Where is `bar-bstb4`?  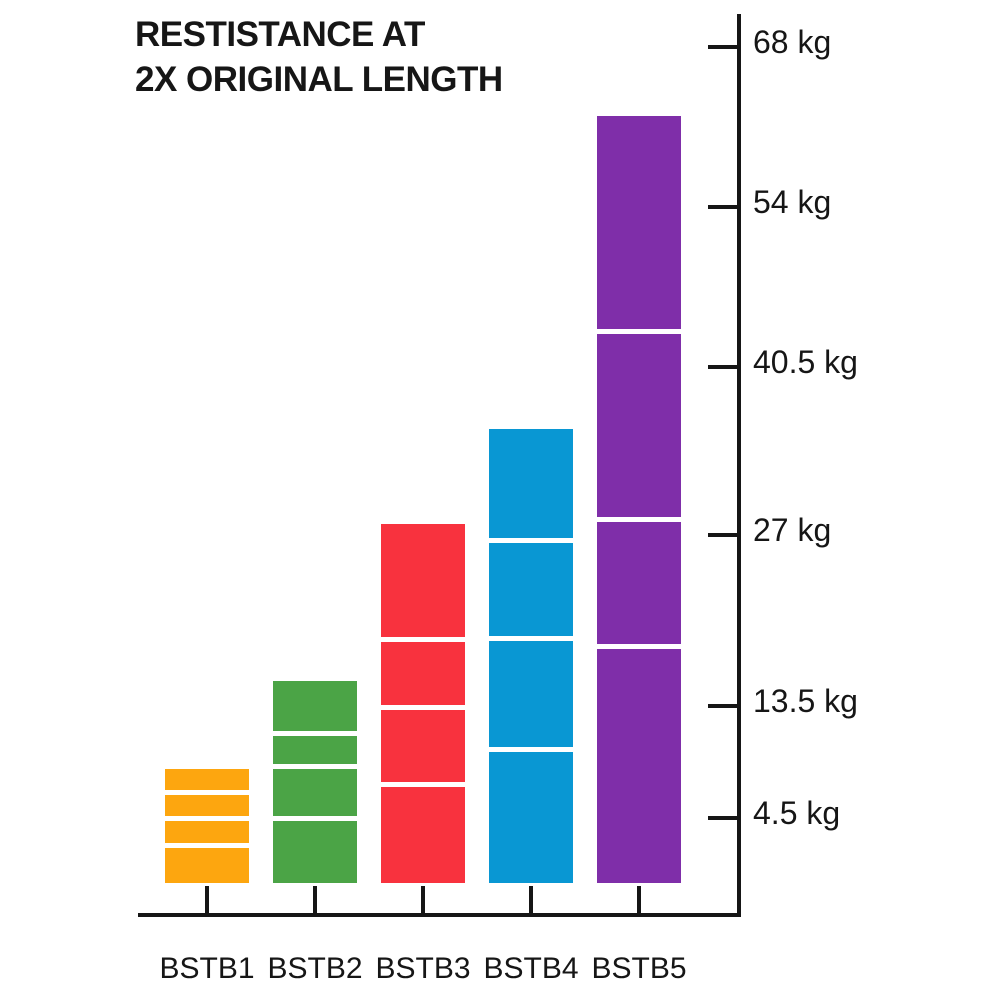 bar-bstb4 is located at coordinates (531, 656).